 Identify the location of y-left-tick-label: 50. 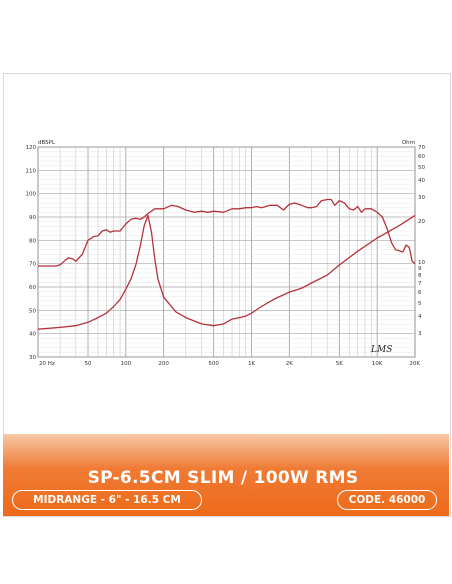
(32, 311).